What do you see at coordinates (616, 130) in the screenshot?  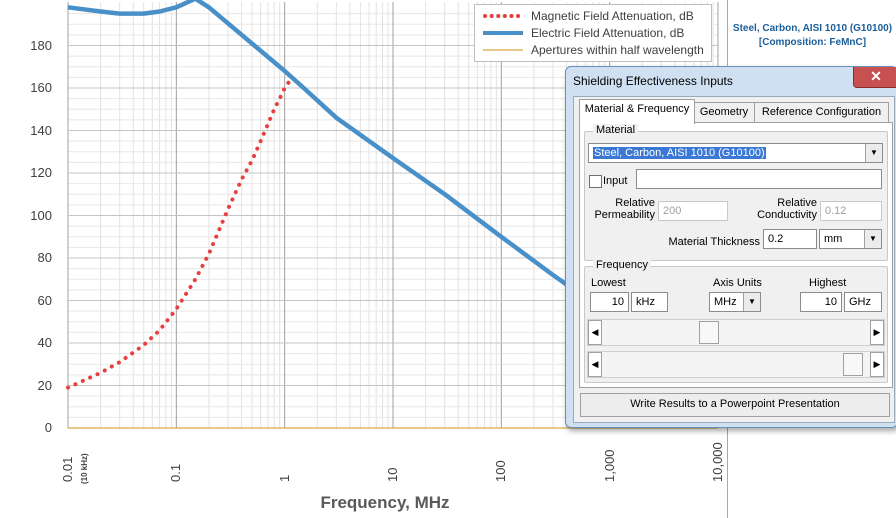 I see `material-group-label: Material` at bounding box center [616, 130].